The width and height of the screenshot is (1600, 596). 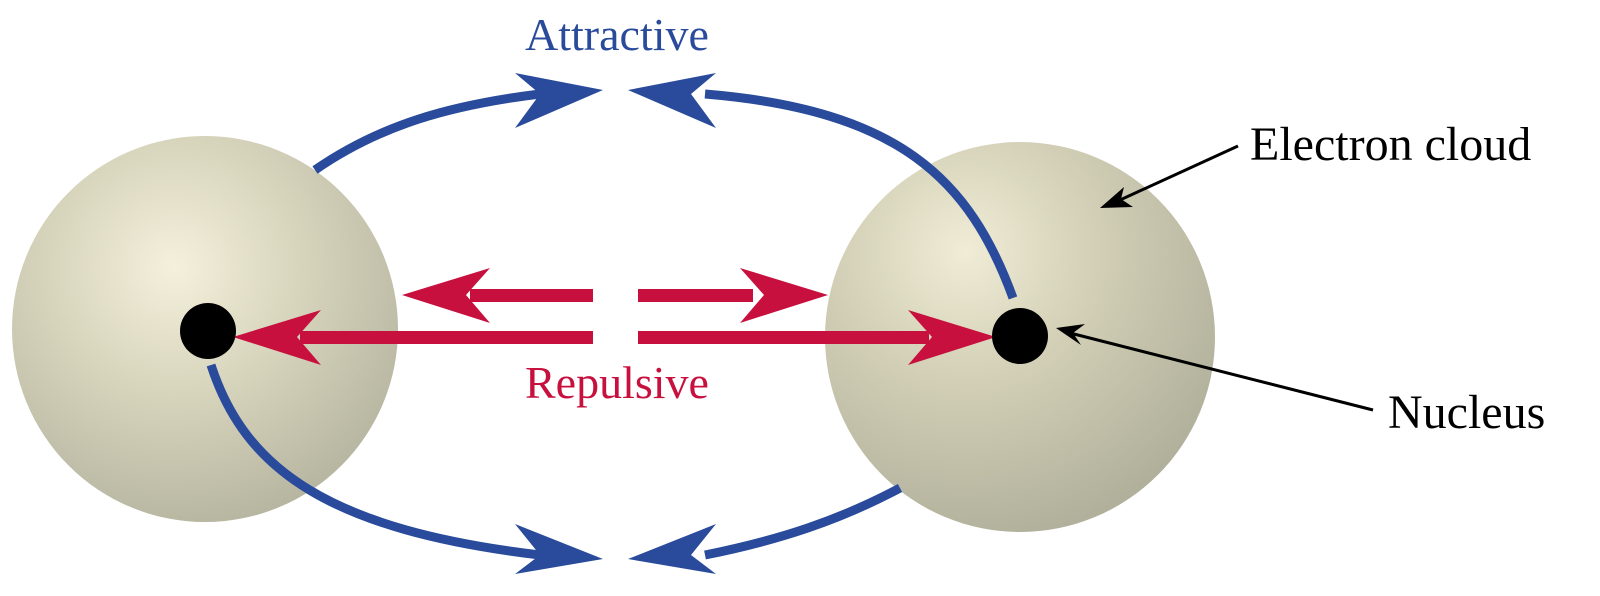 What do you see at coordinates (695, 295) in the screenshot?
I see `repulsive-shaft-upper-right` at bounding box center [695, 295].